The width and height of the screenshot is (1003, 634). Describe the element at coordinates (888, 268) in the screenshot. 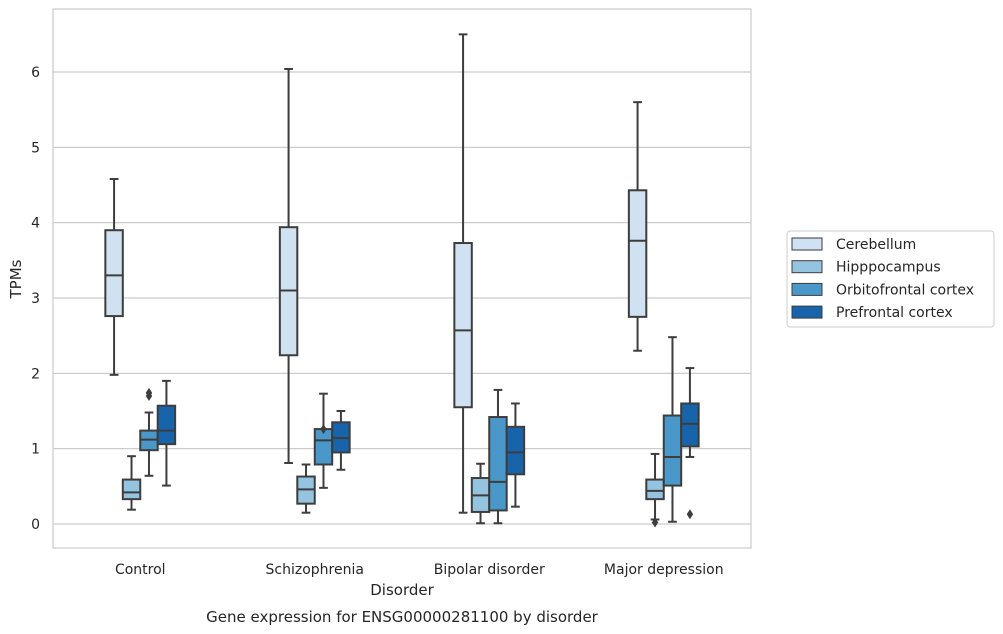

I see `legend-label-1: Hipppocampus` at that location.